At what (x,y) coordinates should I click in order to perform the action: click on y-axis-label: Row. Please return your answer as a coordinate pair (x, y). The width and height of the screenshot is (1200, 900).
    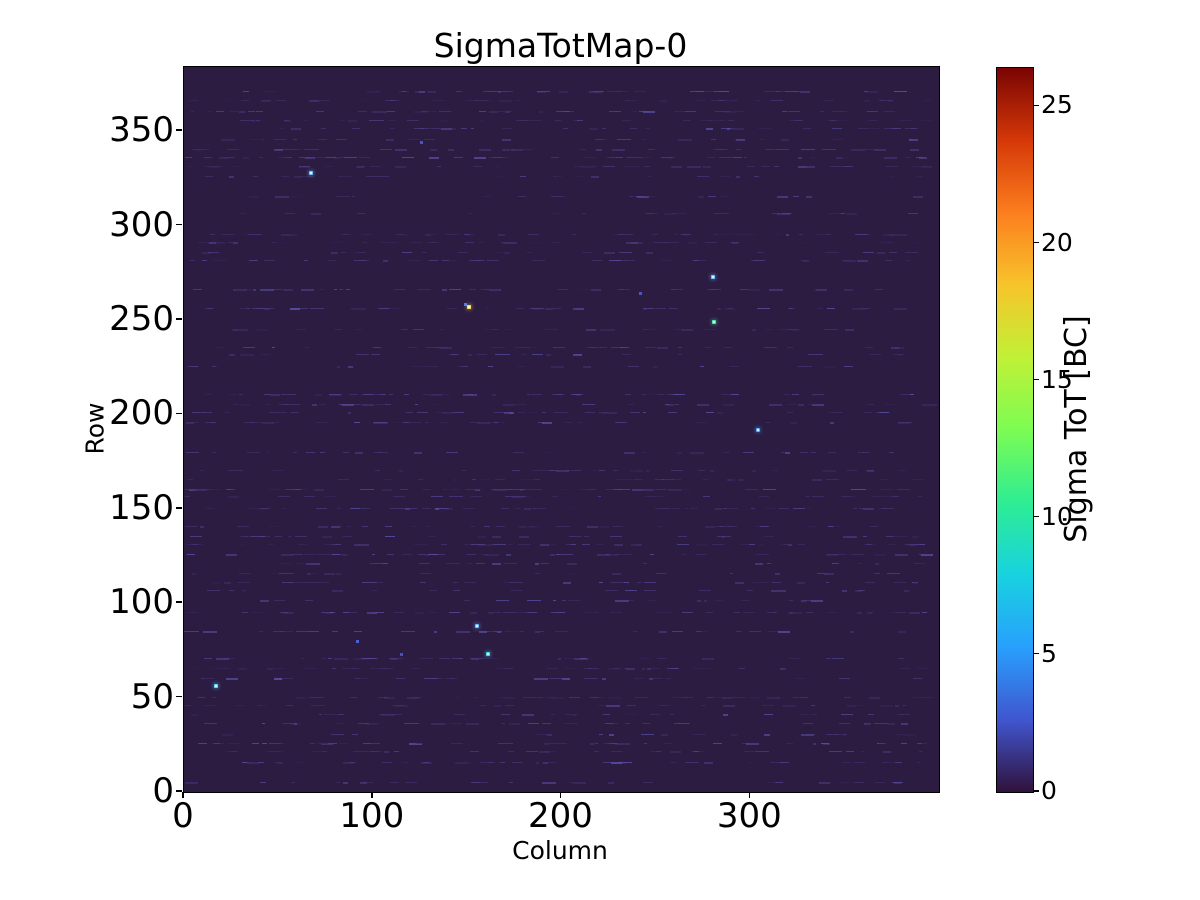
    Looking at the image, I should click on (95, 428).